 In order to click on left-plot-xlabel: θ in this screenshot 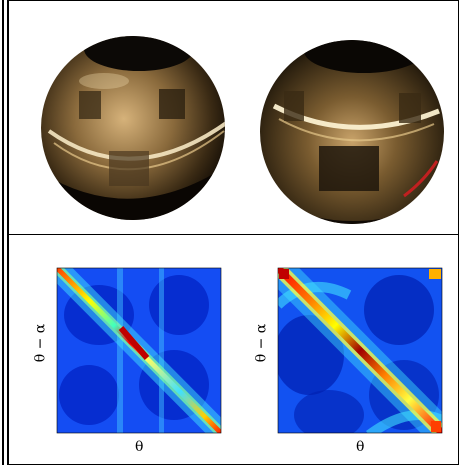, I will do `click(139, 447)`.